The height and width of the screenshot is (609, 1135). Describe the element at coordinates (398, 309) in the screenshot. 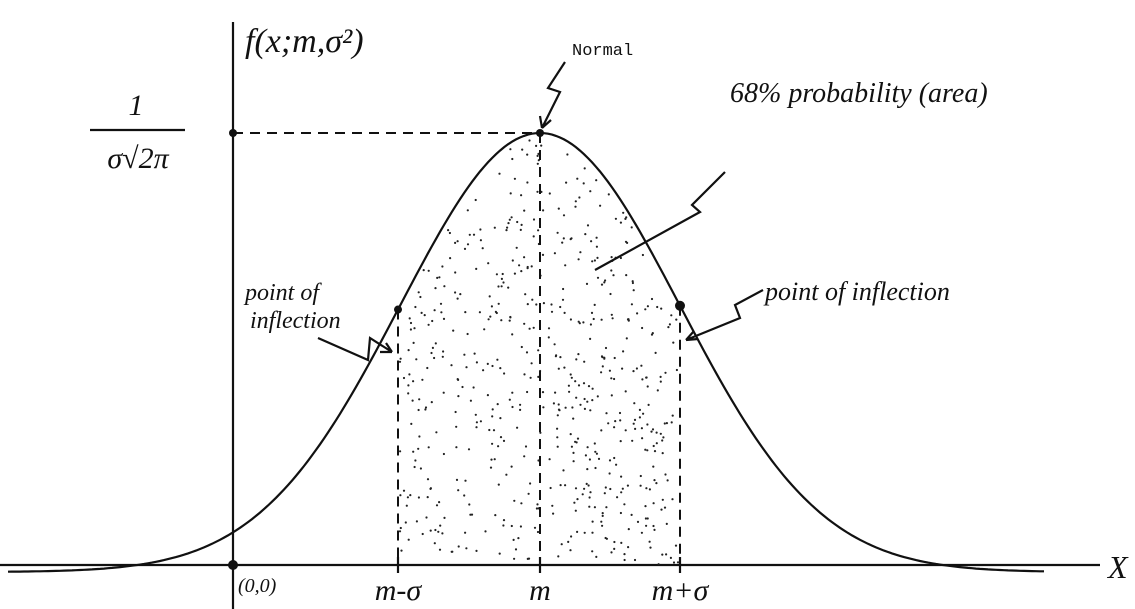

I see `inflection-point` at that location.